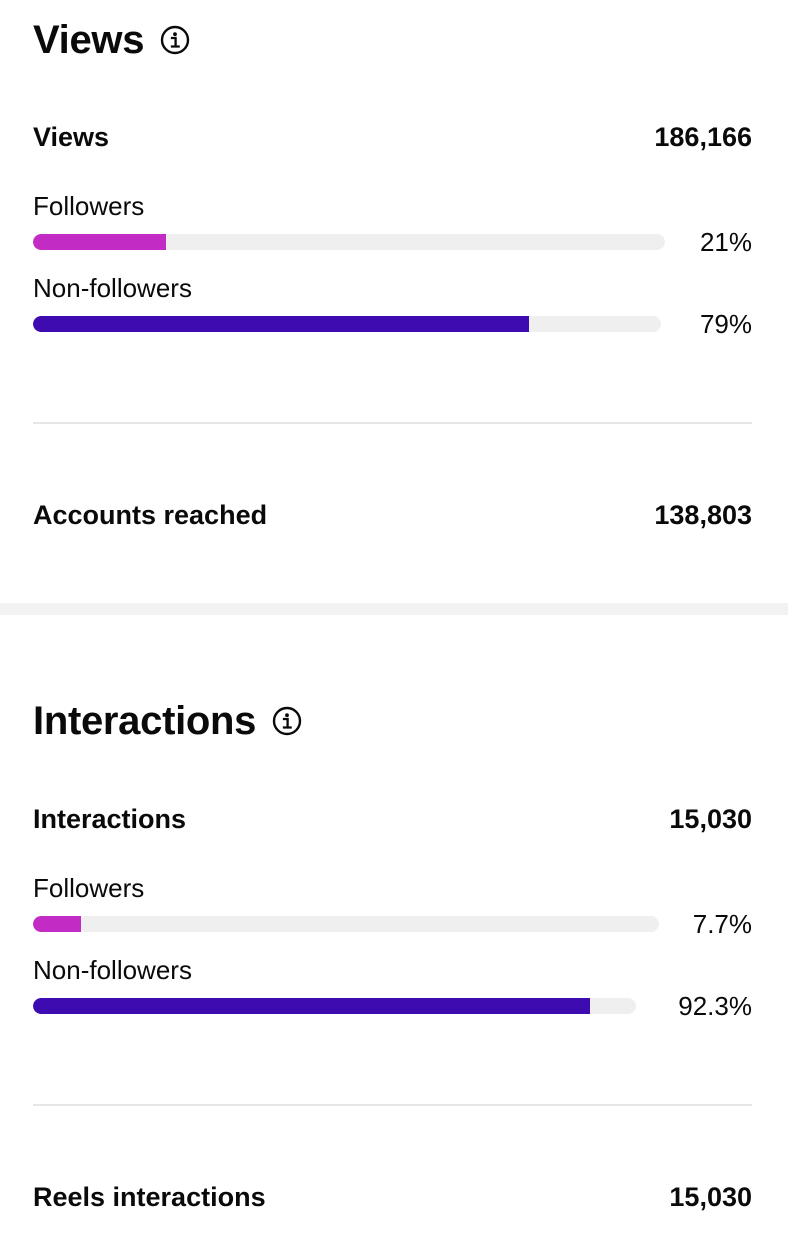 The width and height of the screenshot is (788, 1250). What do you see at coordinates (112, 288) in the screenshot?
I see `views-non-followers-label: Non-followers` at bounding box center [112, 288].